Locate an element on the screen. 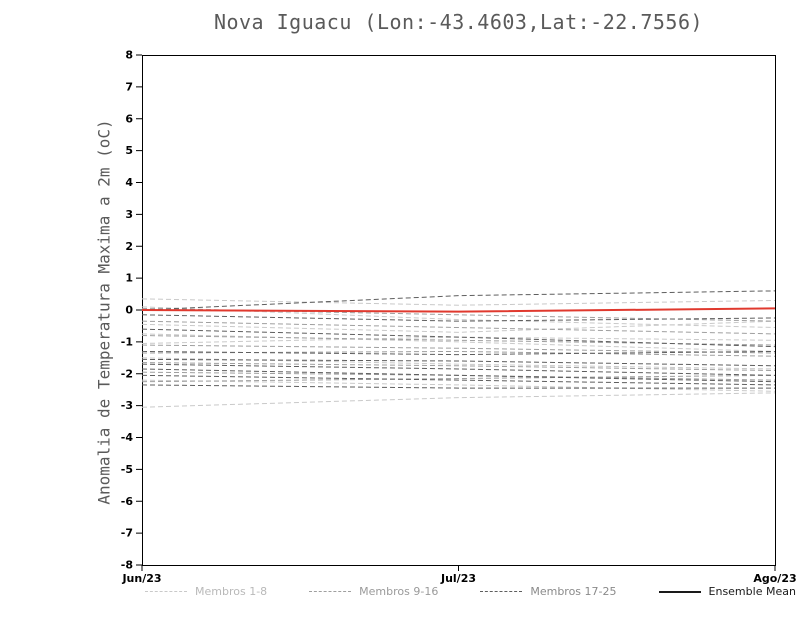 Image resolution: width=800 pixels, height=618 pixels. legend-item-members-17-25: Membros 17-25 is located at coordinates (548, 591).